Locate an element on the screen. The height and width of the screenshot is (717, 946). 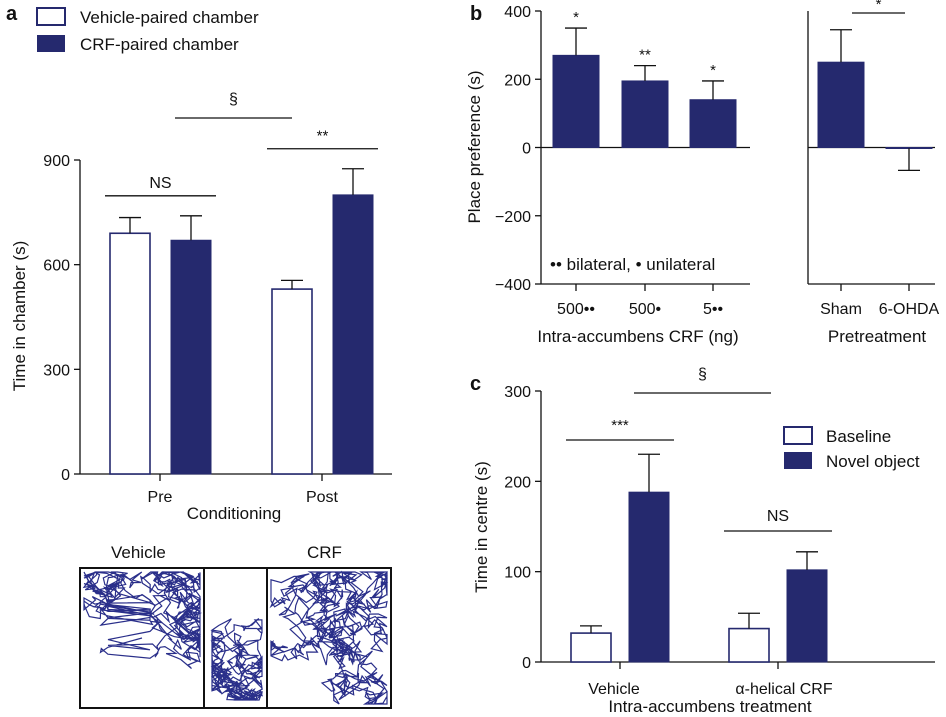
track-path-crf is located at coordinates (329, 637).